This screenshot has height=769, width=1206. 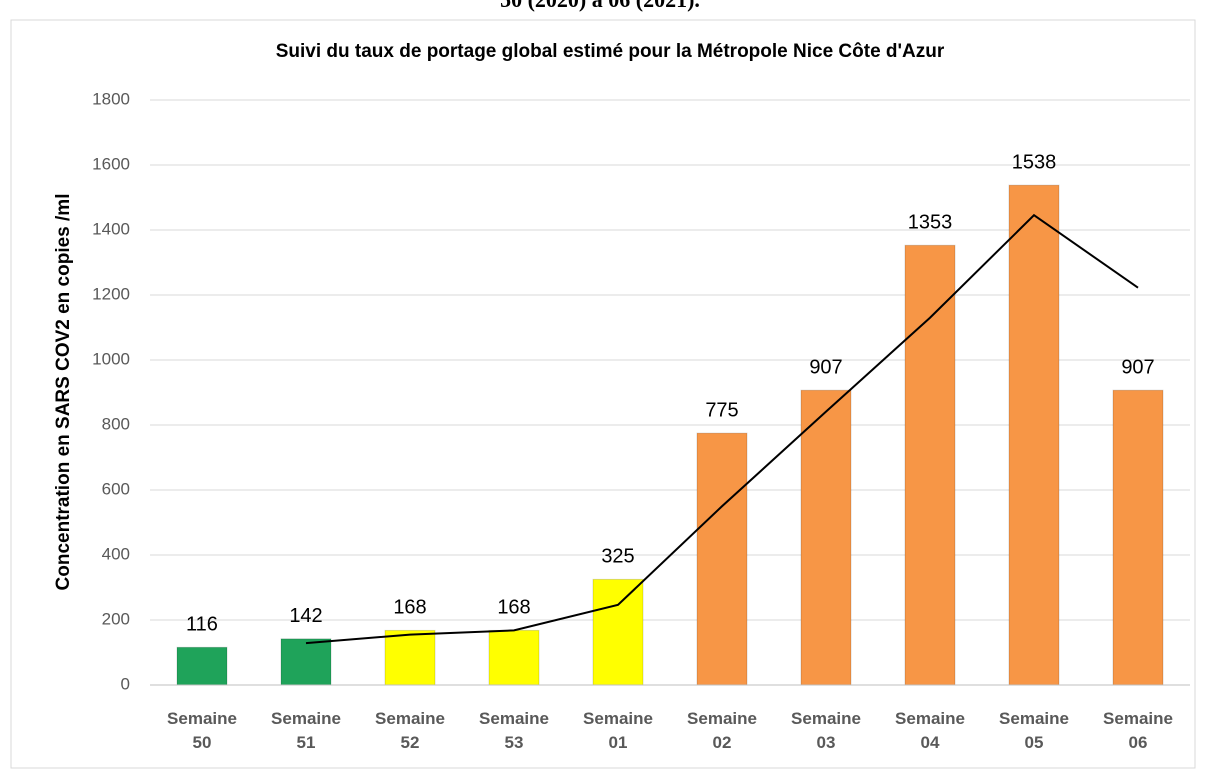 What do you see at coordinates (617, 557) in the screenshot?
I see `data-label: 325` at bounding box center [617, 557].